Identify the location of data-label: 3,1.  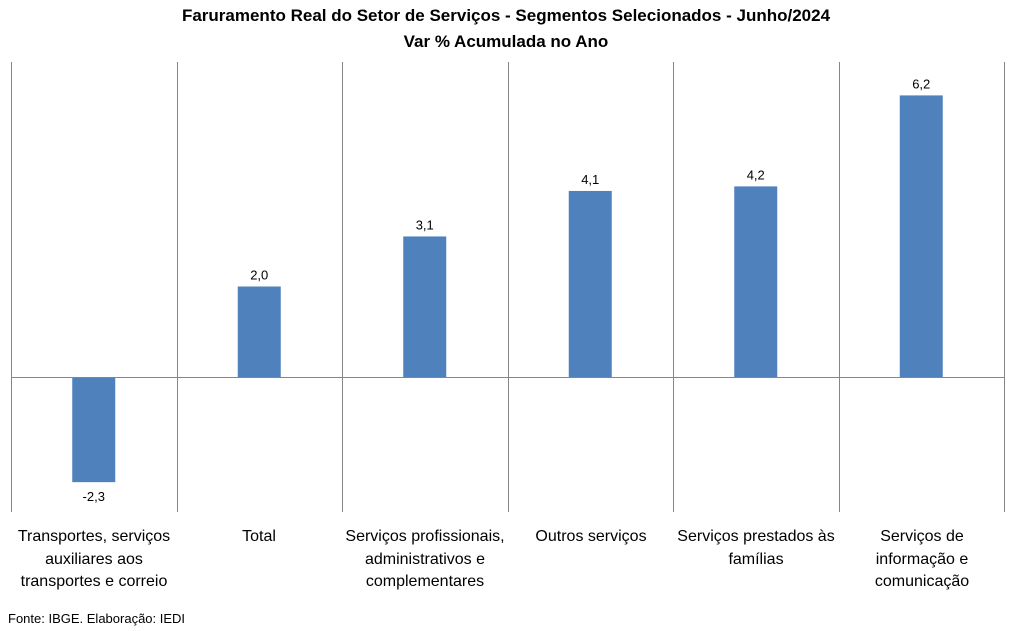
(425, 224).